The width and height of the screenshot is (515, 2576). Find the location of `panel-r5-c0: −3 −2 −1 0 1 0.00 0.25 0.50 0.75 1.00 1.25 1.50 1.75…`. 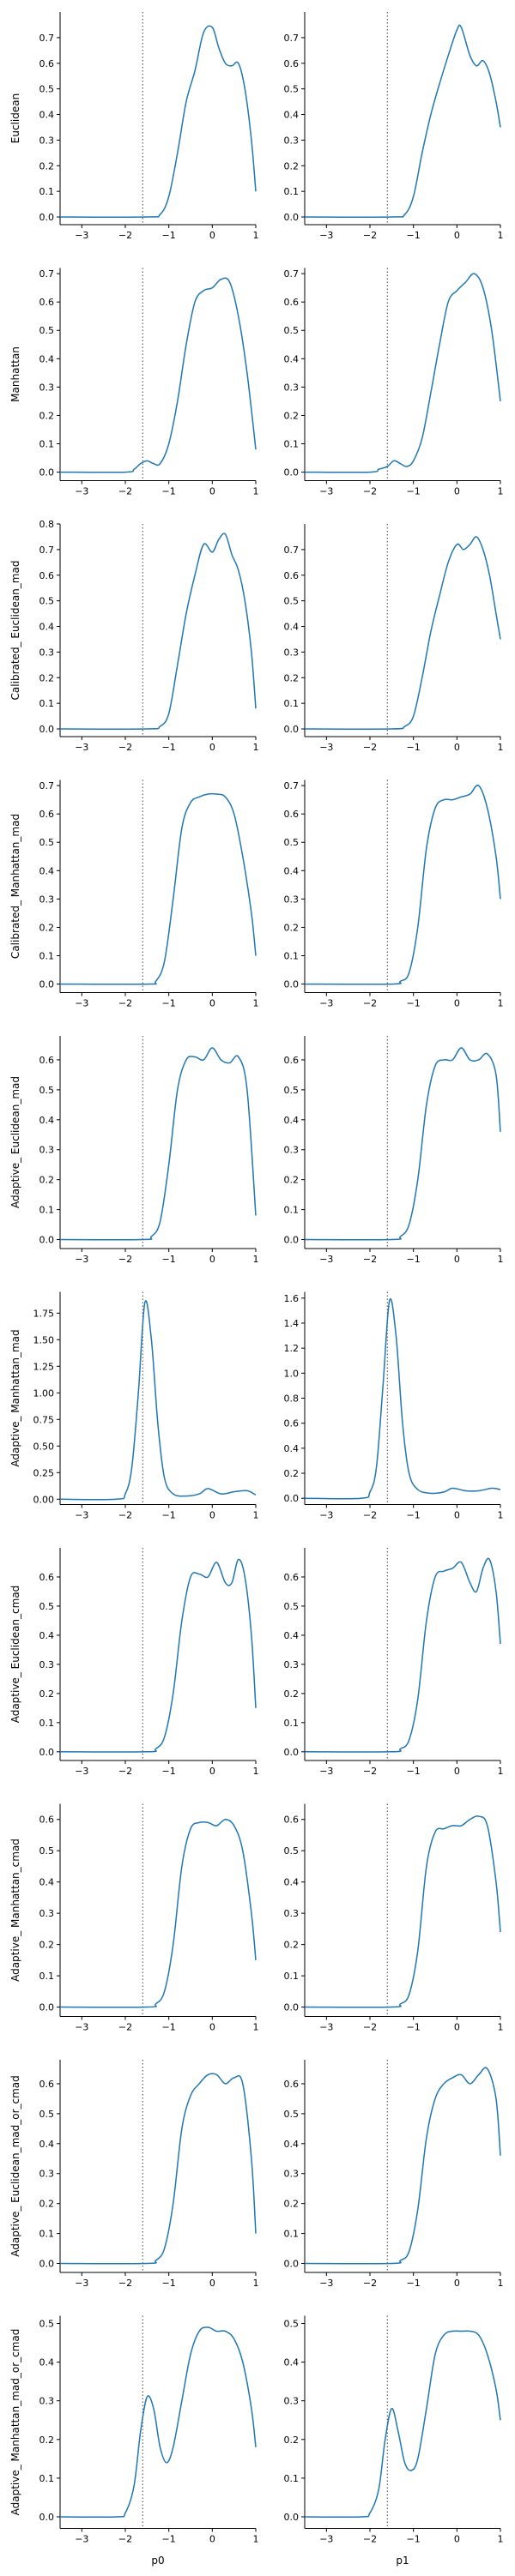

panel-r5-c0: −3 −2 −1 0 1 0.00 0.25 0.50 0.75 1.00 1.25 1.50 1.75… is located at coordinates (134, 1406).